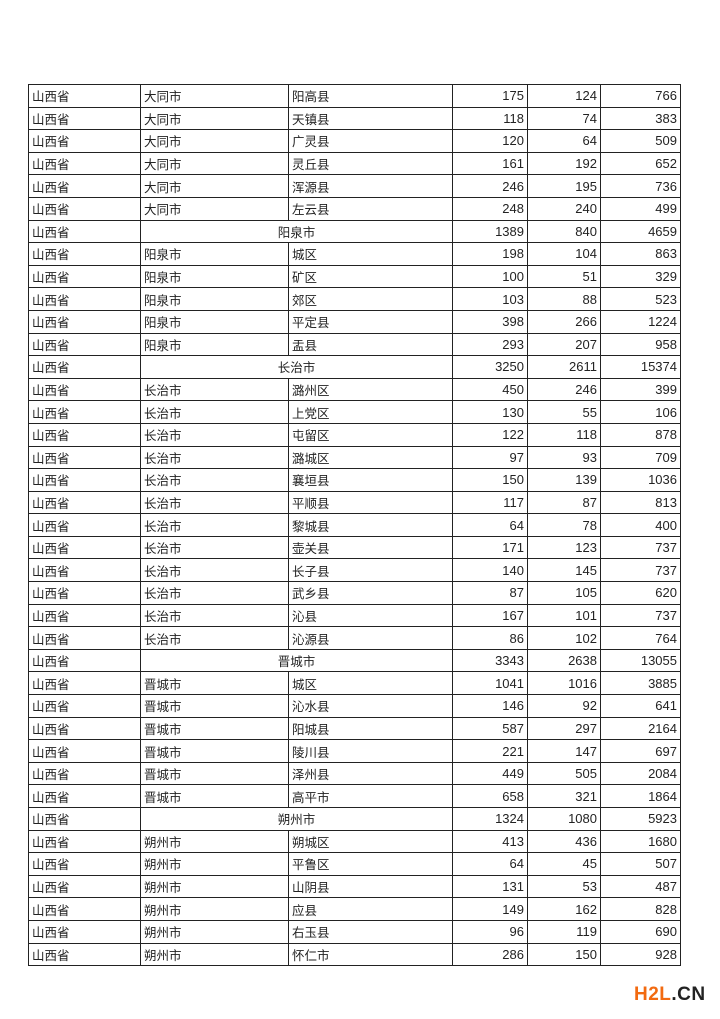 This screenshot has width=720, height=1019. Describe the element at coordinates (354, 570) in the screenshot. I see `table-row: 山西省 长治市 长子县 140 145 737` at that location.